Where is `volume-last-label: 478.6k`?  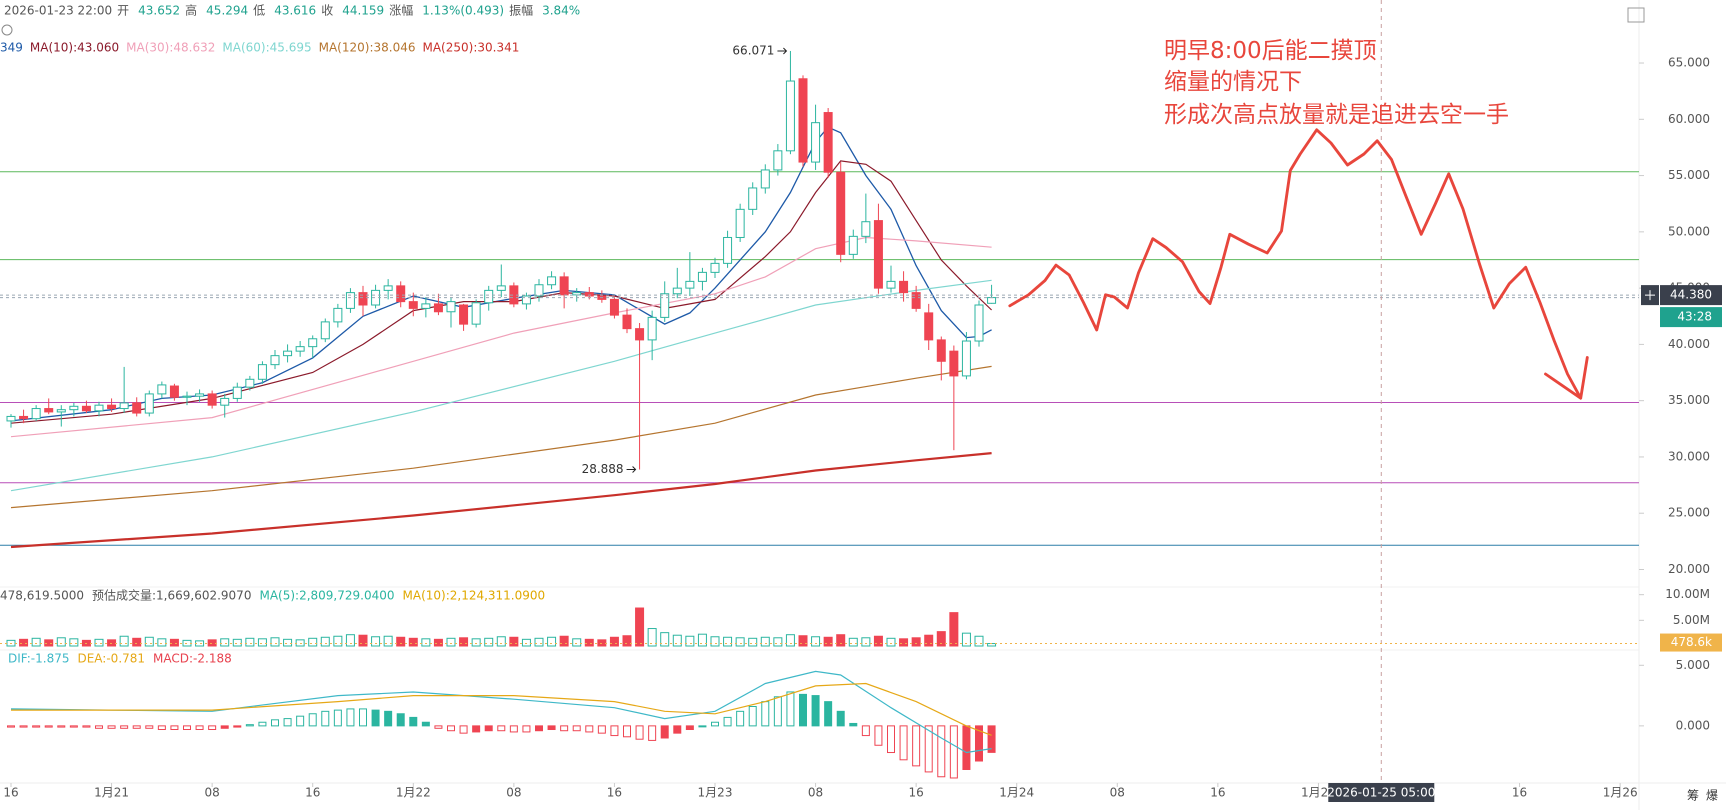
volume-last-label: 478.6k is located at coordinates (1691, 642).